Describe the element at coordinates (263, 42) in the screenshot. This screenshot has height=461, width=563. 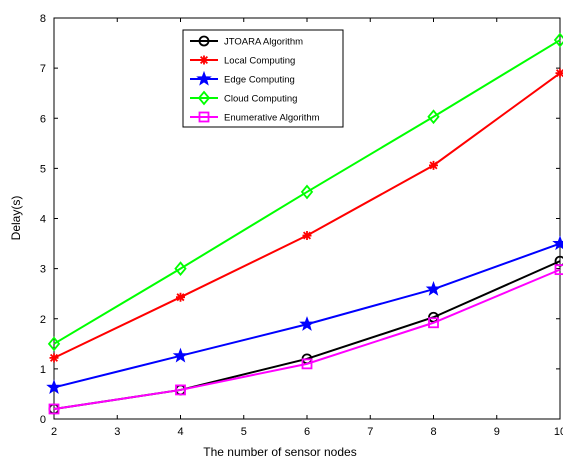
I see `legend-label: JTOARA Algorithm` at that location.